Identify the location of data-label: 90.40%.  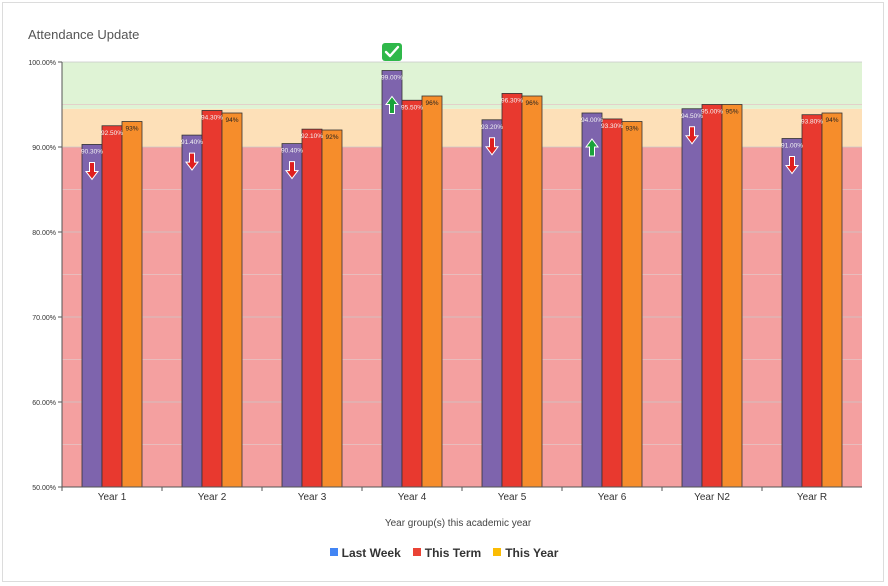
(292, 151).